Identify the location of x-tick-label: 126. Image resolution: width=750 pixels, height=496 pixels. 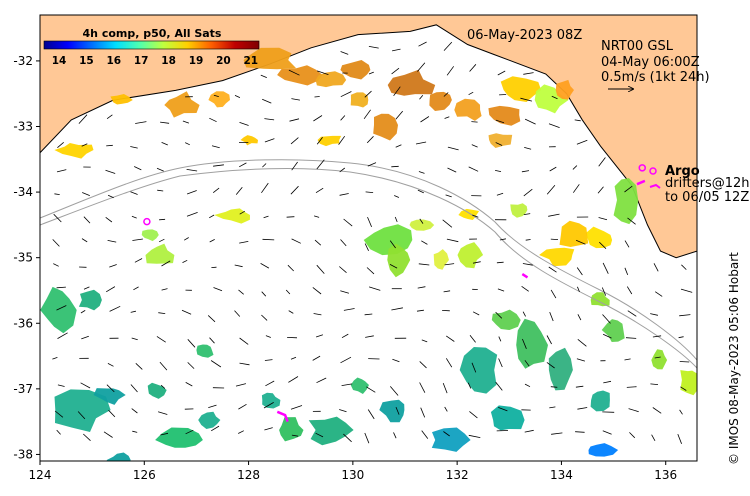
(144, 475).